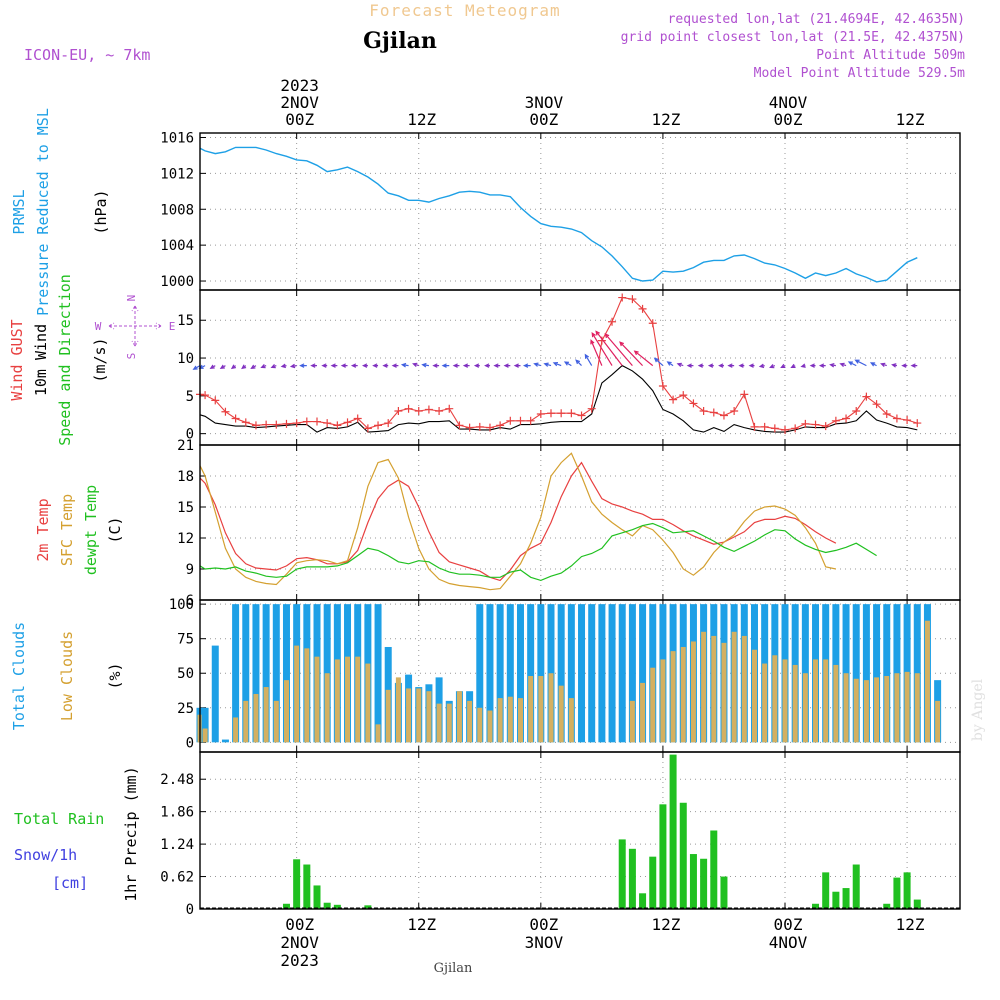  What do you see at coordinates (115, 675) in the screenshot?
I see `clouds-axis-label: (%)` at bounding box center [115, 675].